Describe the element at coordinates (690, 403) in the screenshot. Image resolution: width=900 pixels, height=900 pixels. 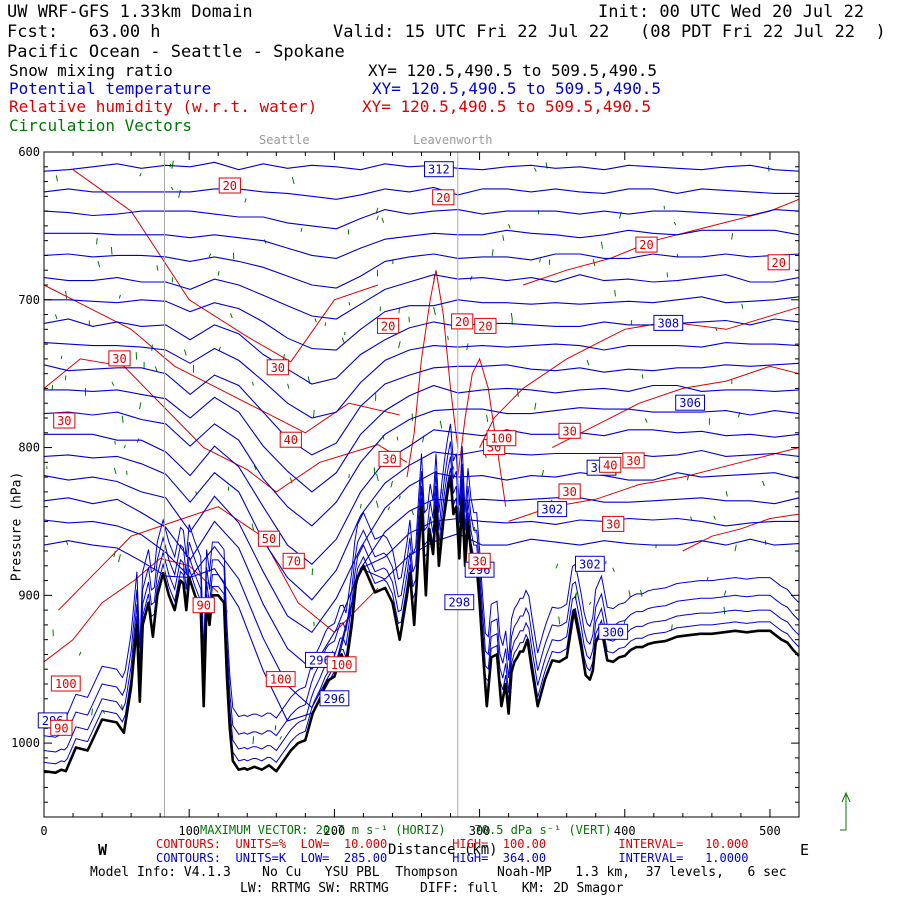
I see `theta-contour-label: 306` at that location.